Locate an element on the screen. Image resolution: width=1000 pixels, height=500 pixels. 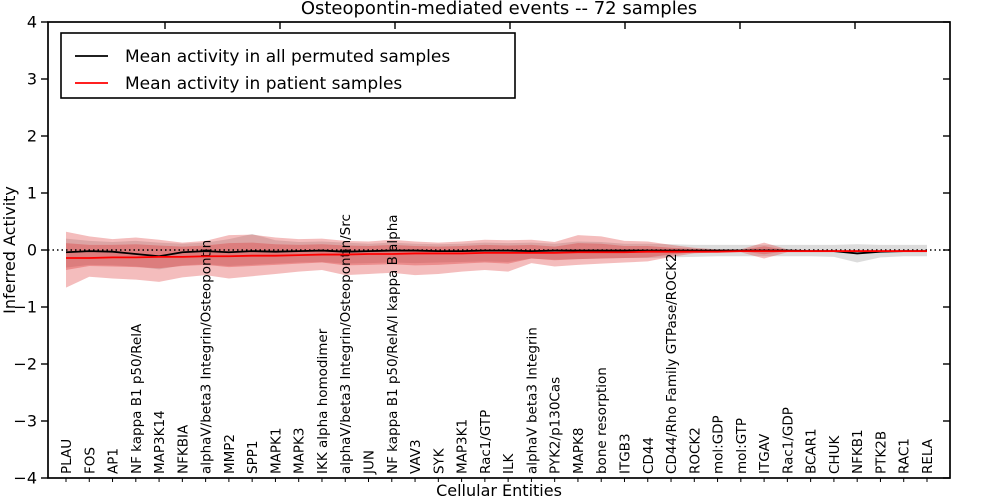
patient-samples-inner-band is located at coordinates (496, 256).